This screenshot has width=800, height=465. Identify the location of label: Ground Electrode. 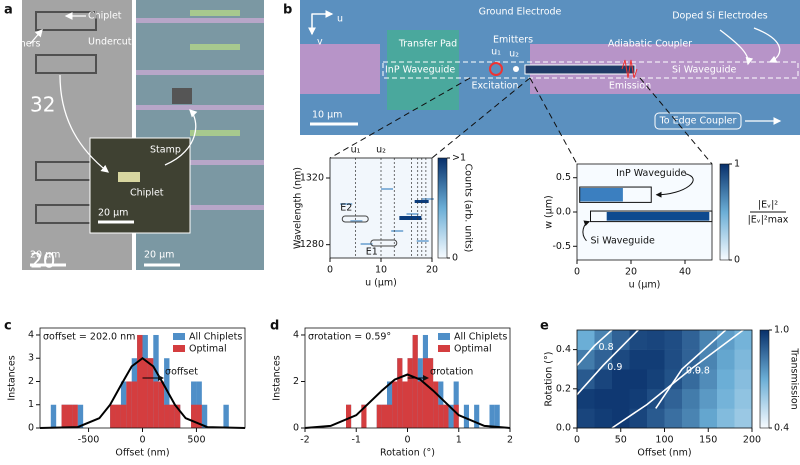
(520, 12).